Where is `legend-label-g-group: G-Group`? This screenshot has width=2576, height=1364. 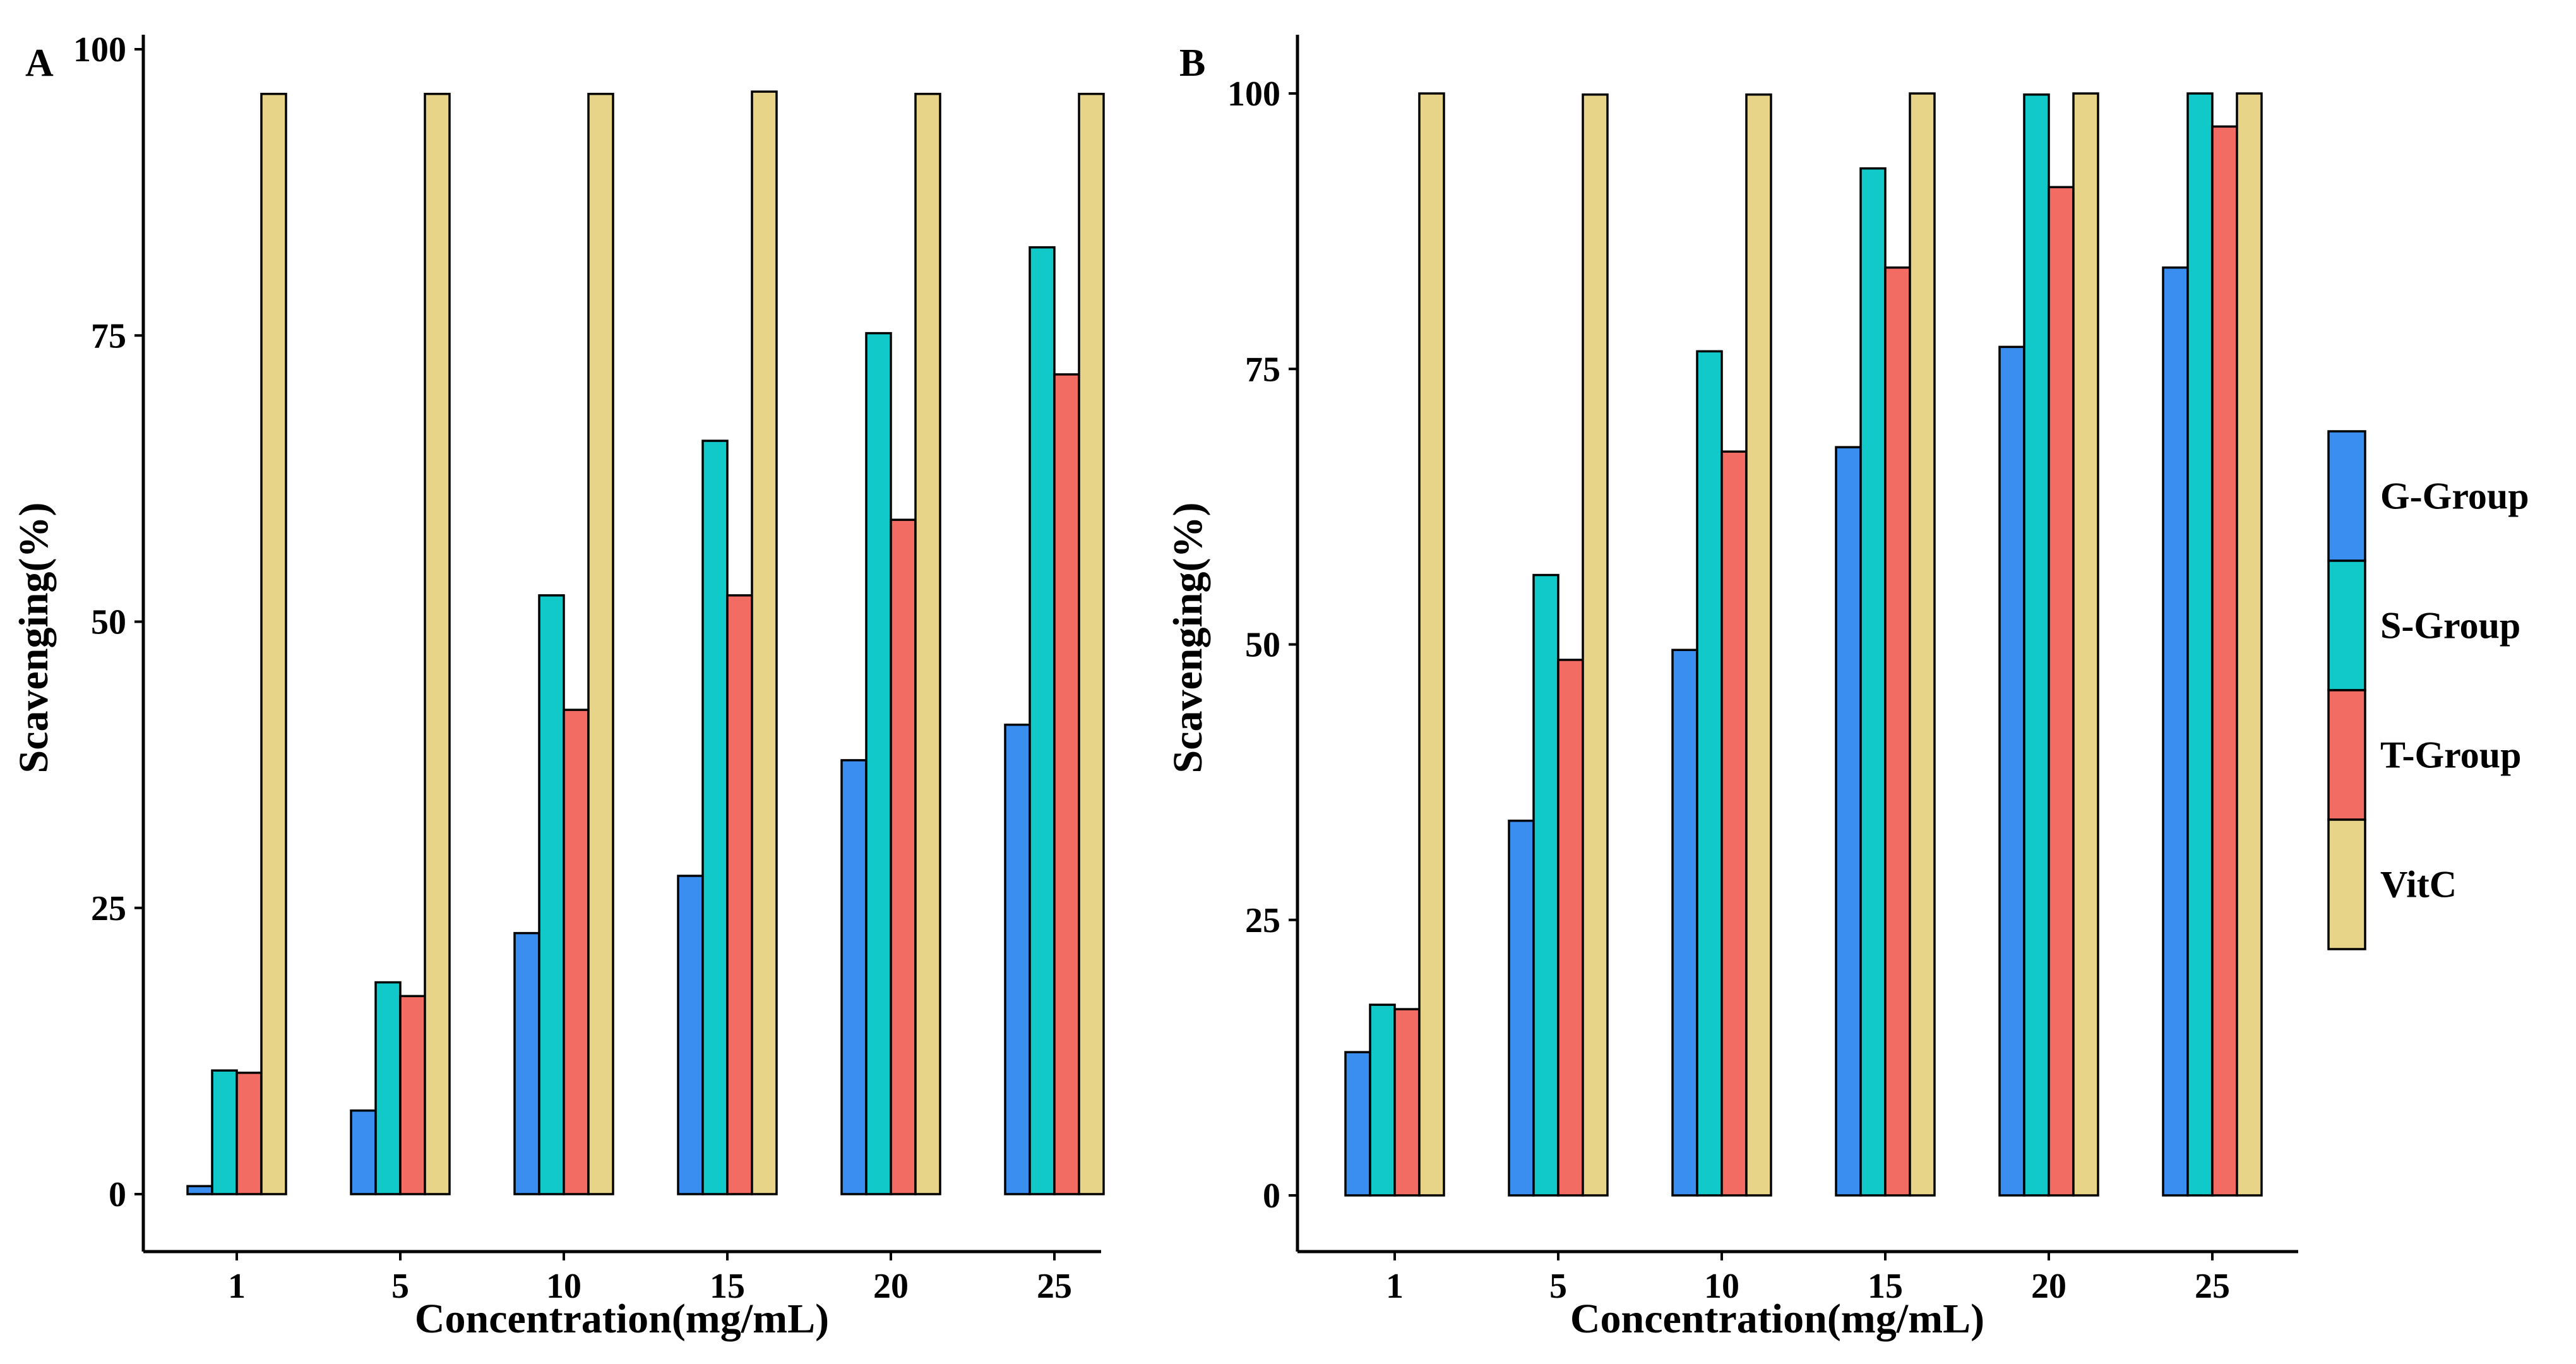 legend-label-g-group: G-Group is located at coordinates (2454, 497).